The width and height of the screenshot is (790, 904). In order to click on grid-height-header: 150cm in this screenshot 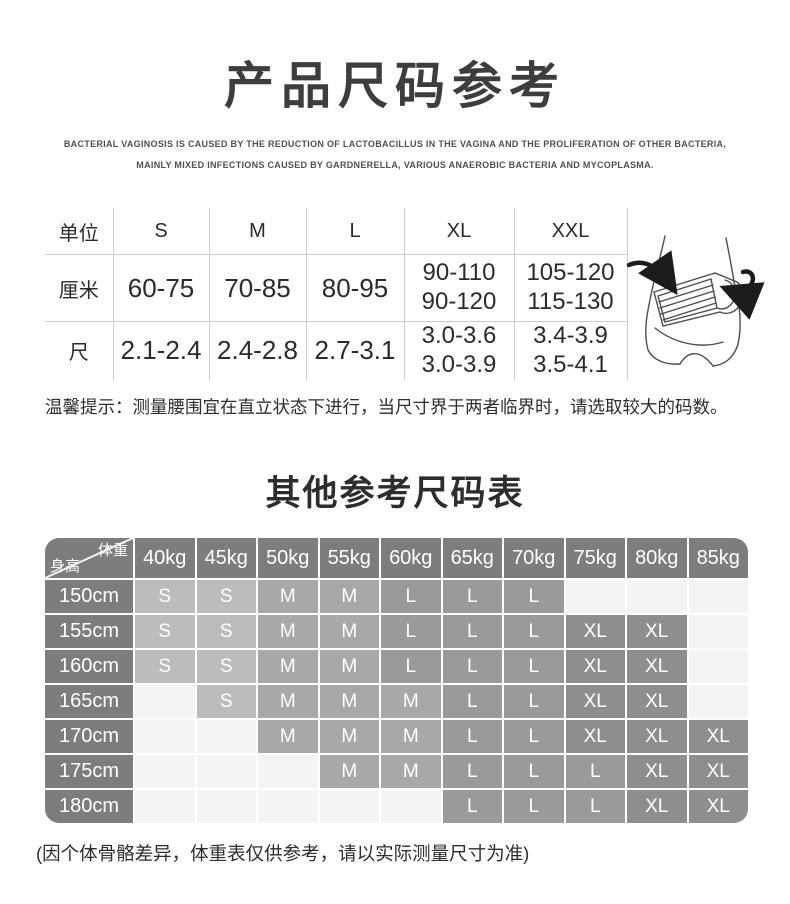, I will do `click(89, 596)`.